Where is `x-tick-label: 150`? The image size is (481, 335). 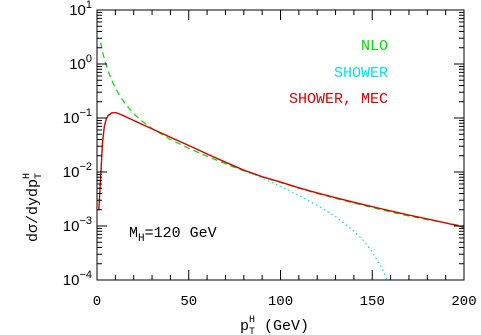
x-tick-label: 150 is located at coordinates (372, 302).